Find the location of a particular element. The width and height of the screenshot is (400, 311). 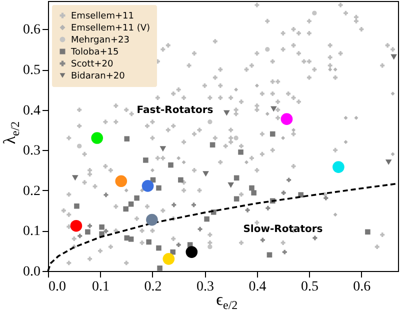

y-tick-label: 0.3 is located at coordinates (31, 151).